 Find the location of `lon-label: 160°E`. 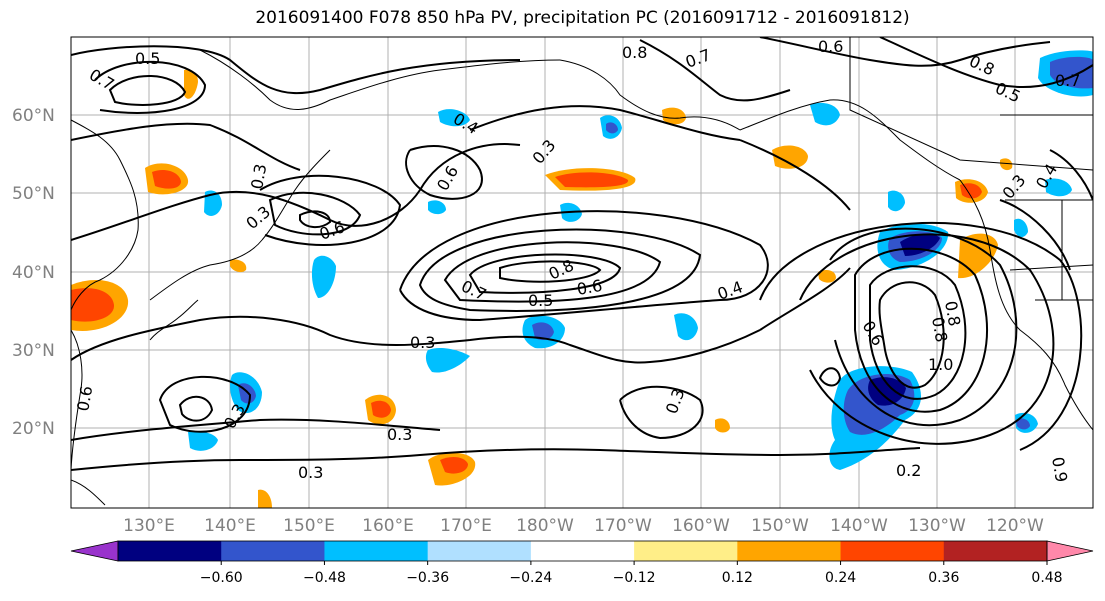

lon-label: 160°E is located at coordinates (388, 526).